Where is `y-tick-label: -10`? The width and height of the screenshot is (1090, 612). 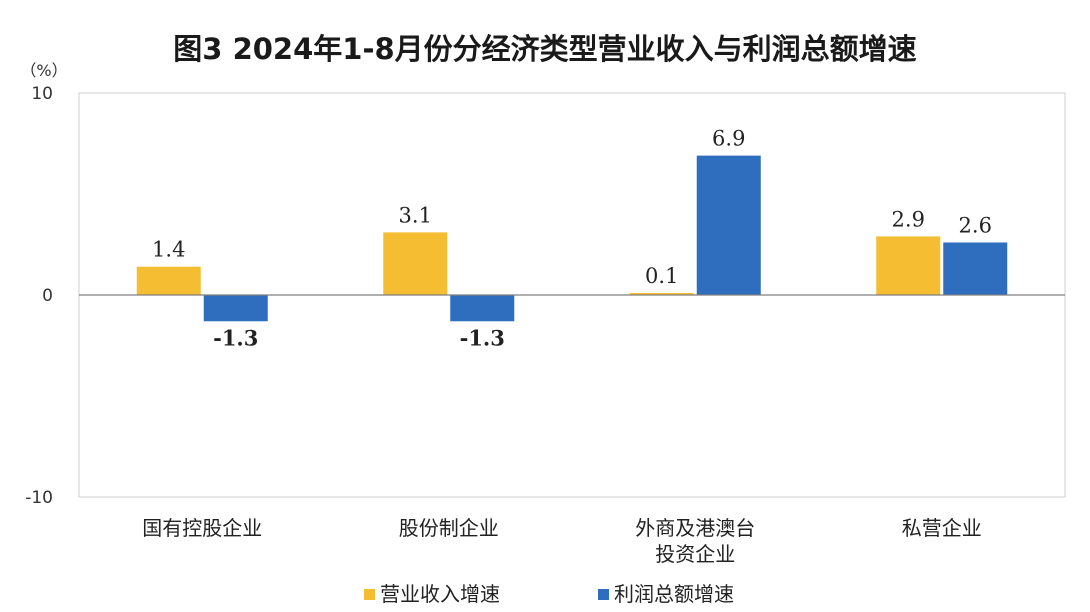
y-tick-label: -10 is located at coordinates (39, 498).